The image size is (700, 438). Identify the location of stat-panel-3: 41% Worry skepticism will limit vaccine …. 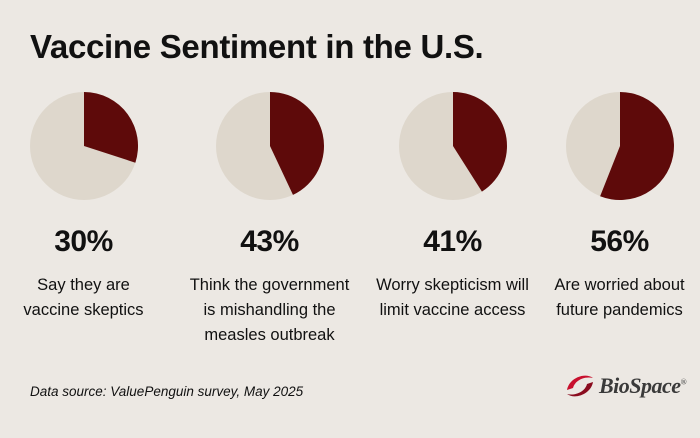
(452, 207).